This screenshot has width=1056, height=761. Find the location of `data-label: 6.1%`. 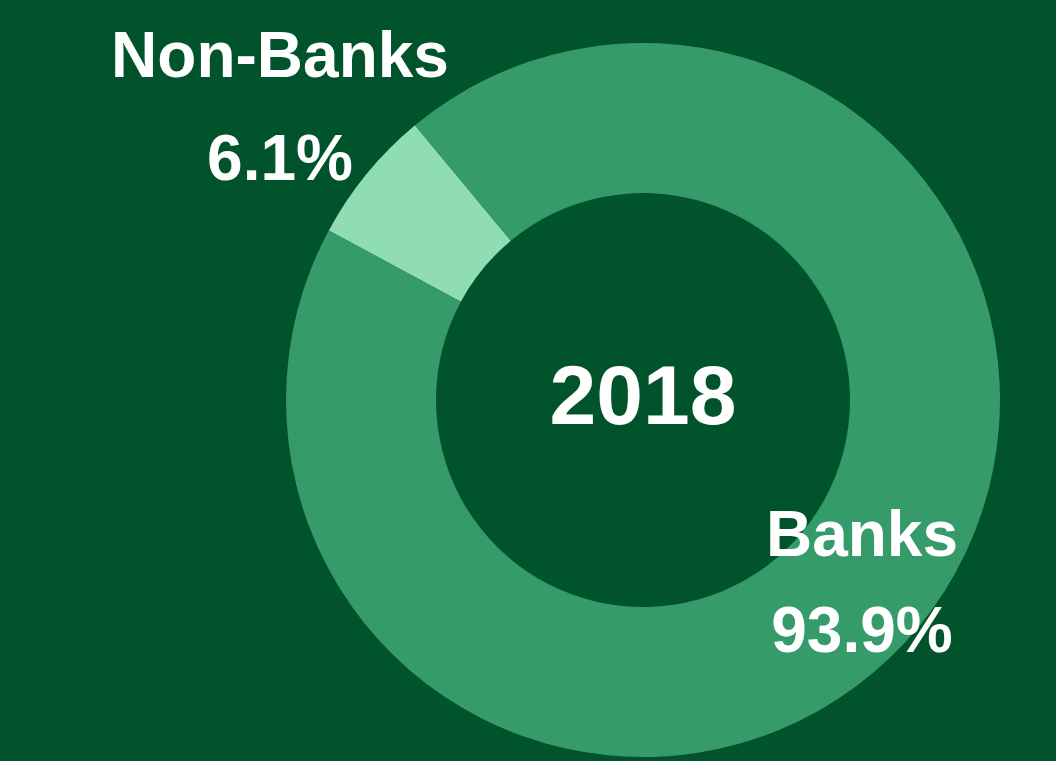

data-label: 6.1% is located at coordinates (280, 158).